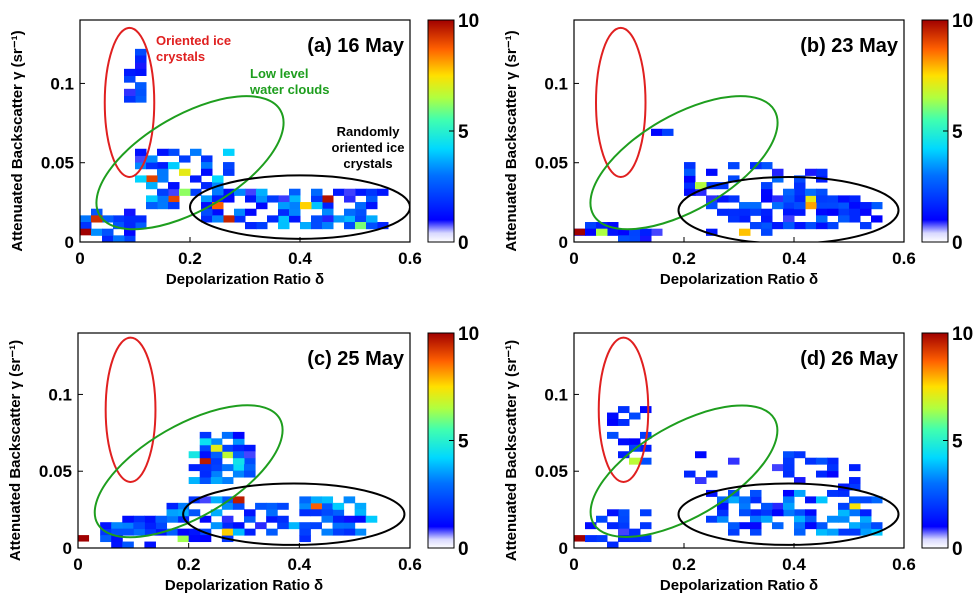  What do you see at coordinates (69, 242) in the screenshot?
I see `y-tick-label: 0` at bounding box center [69, 242].